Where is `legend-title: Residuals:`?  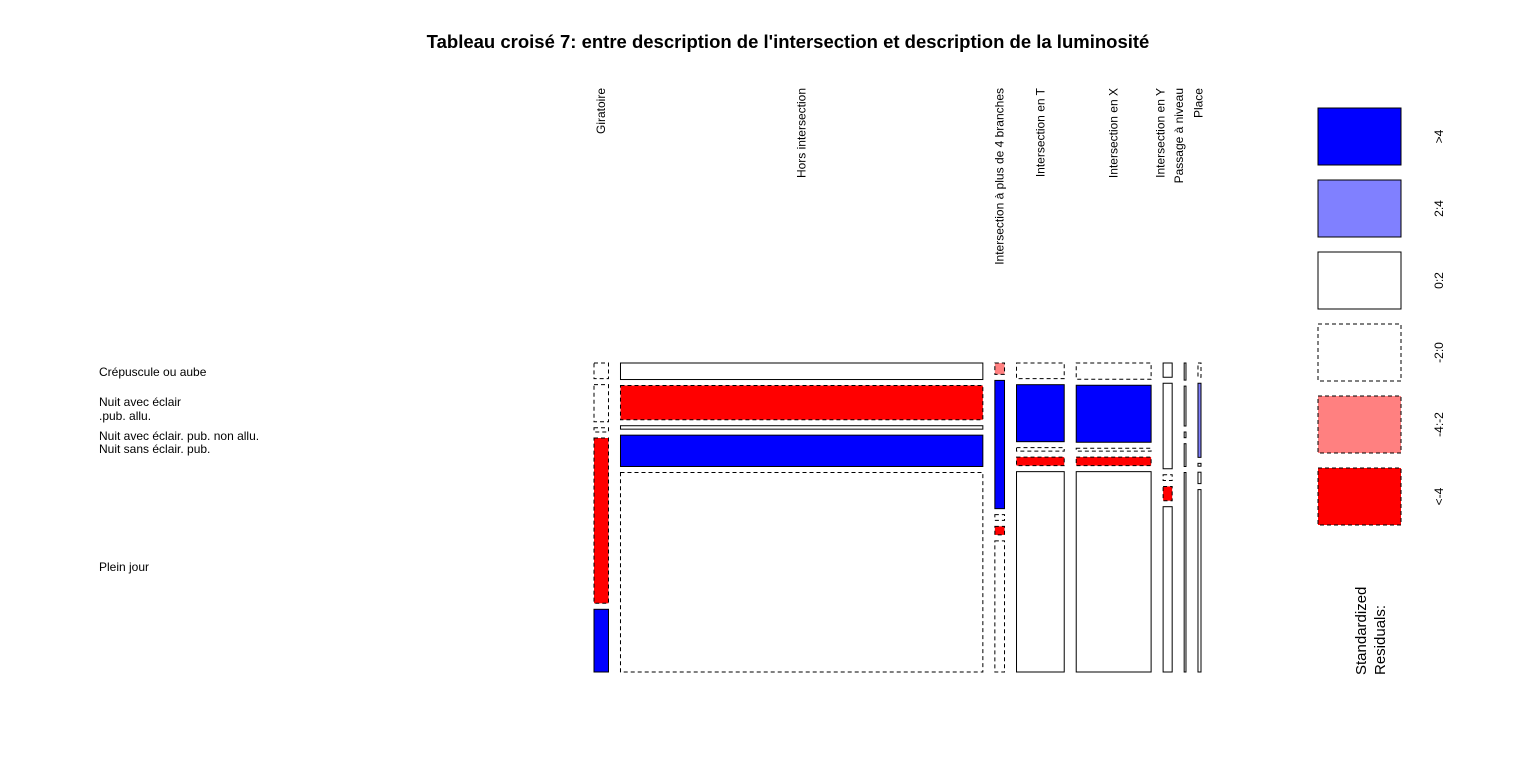 legend-title: Residuals: is located at coordinates (1380, 640).